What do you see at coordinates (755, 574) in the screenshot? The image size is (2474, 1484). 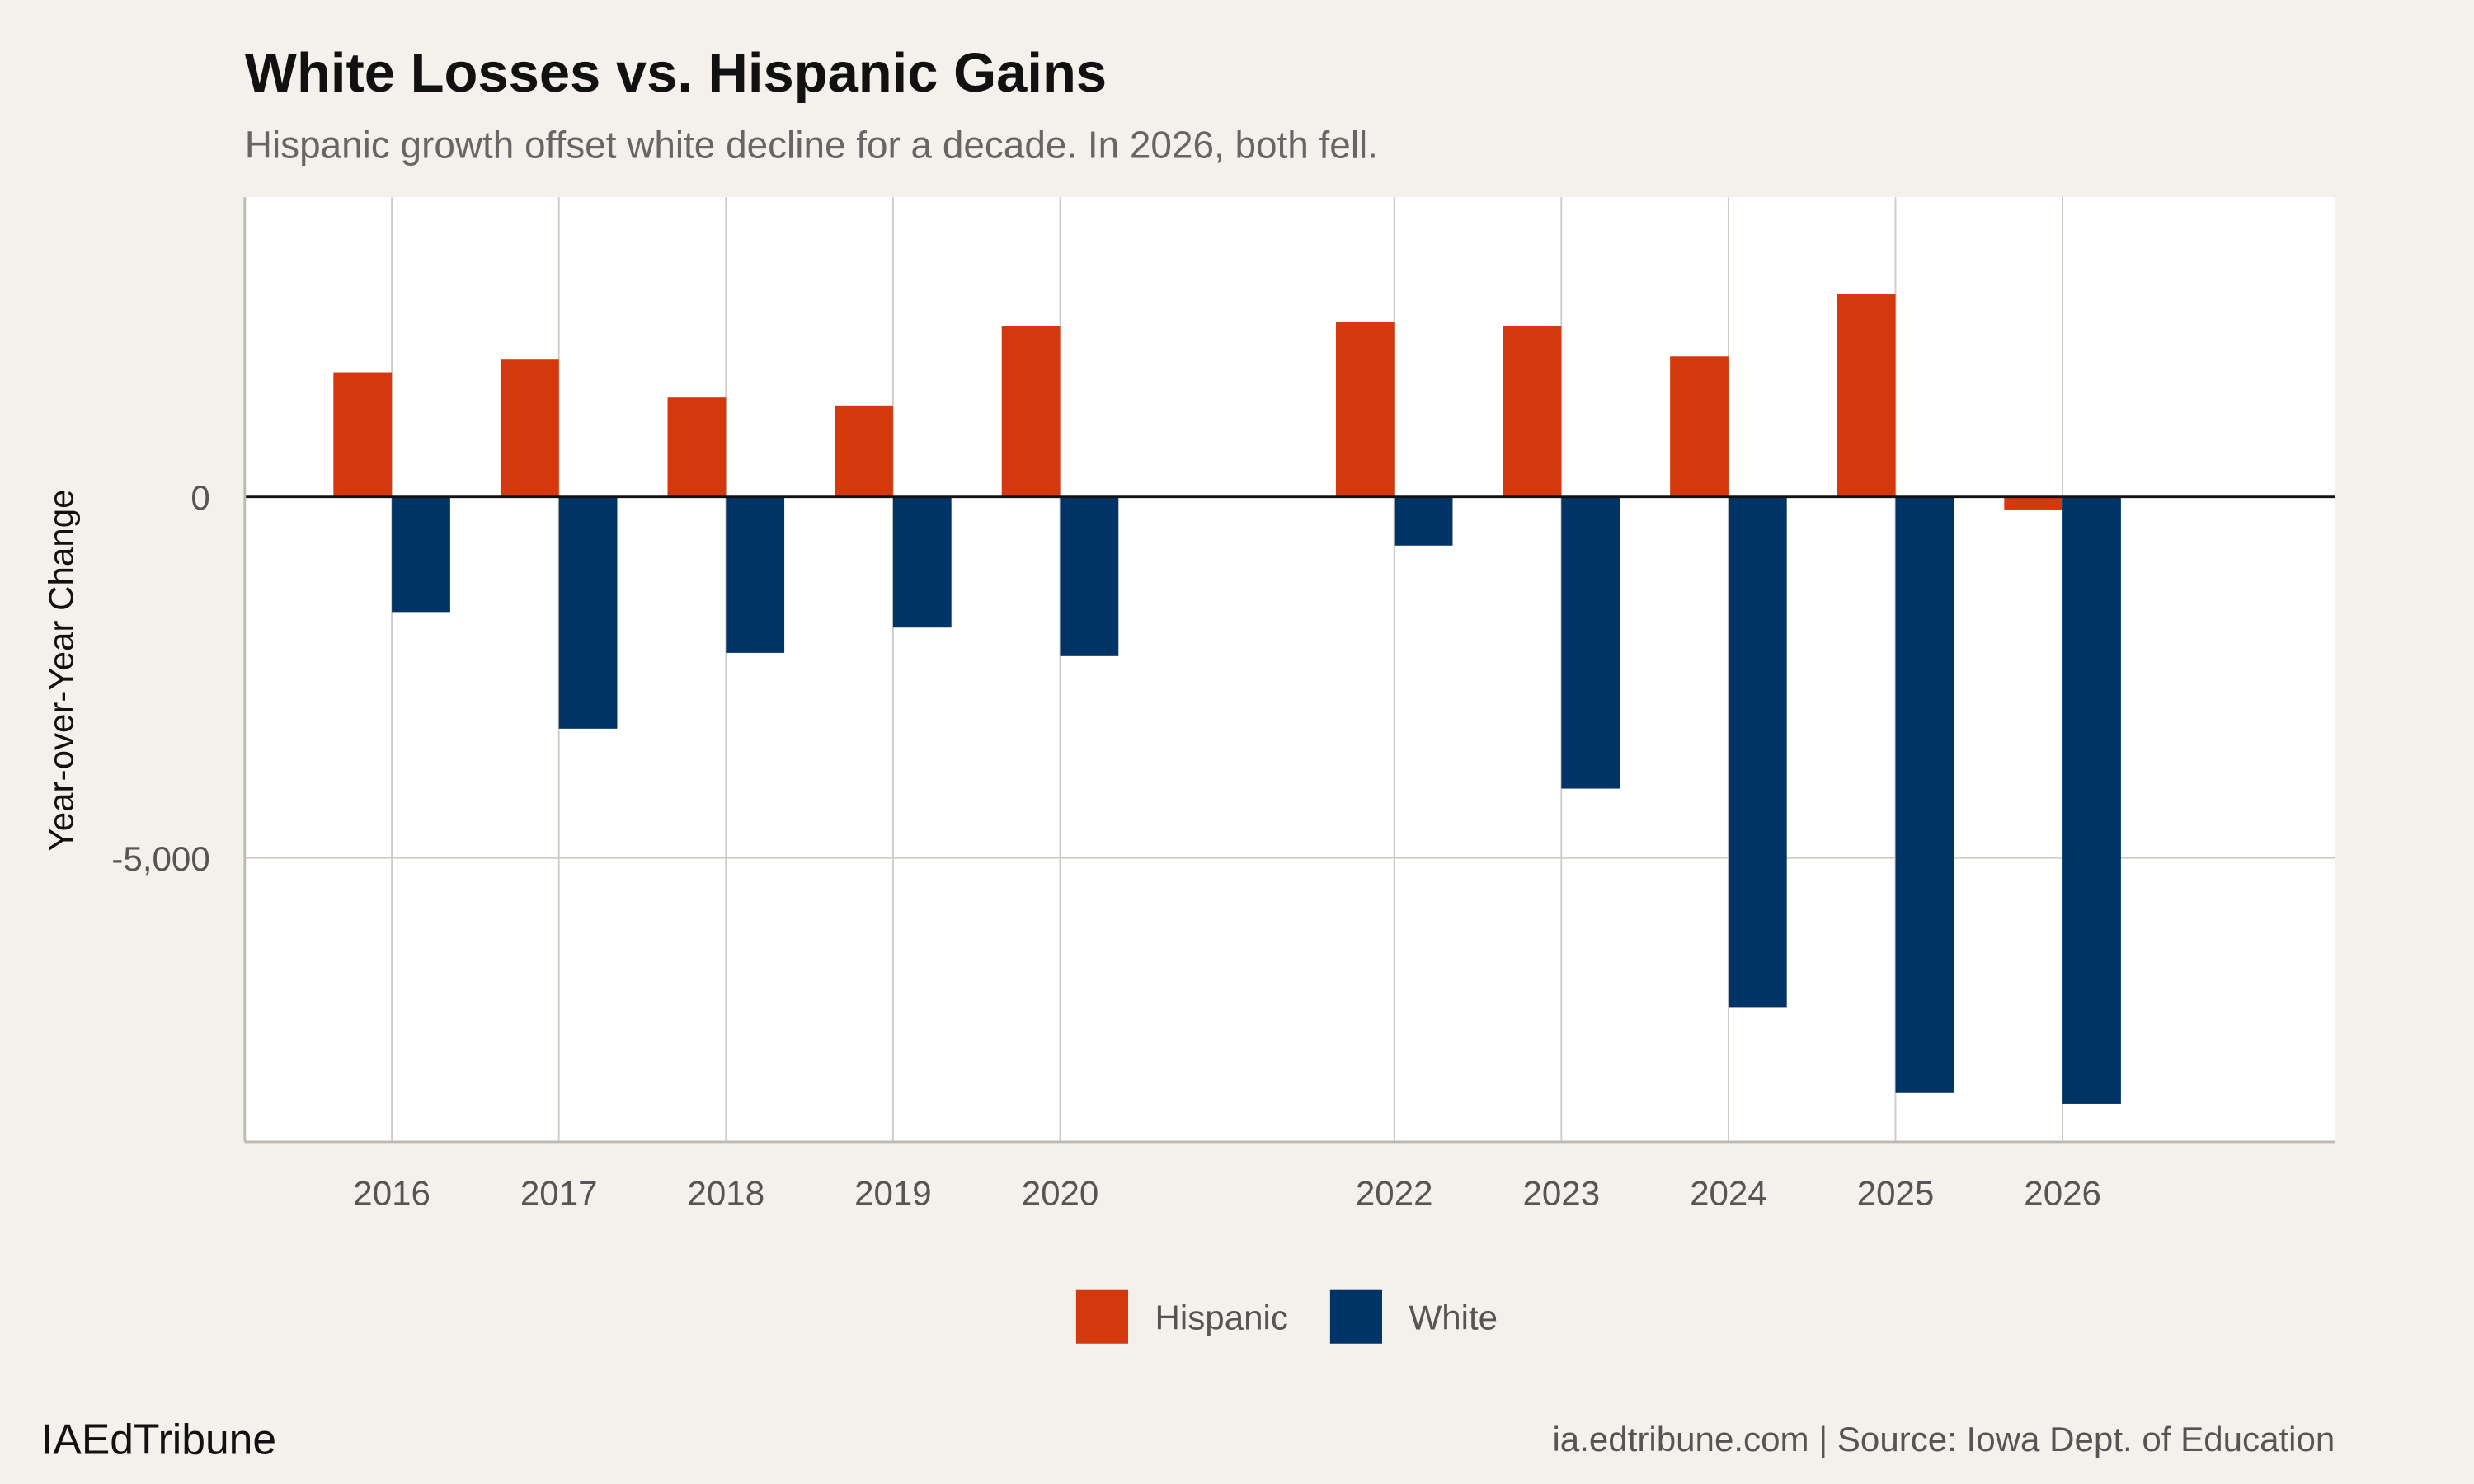 I see `bar-white-2018` at bounding box center [755, 574].